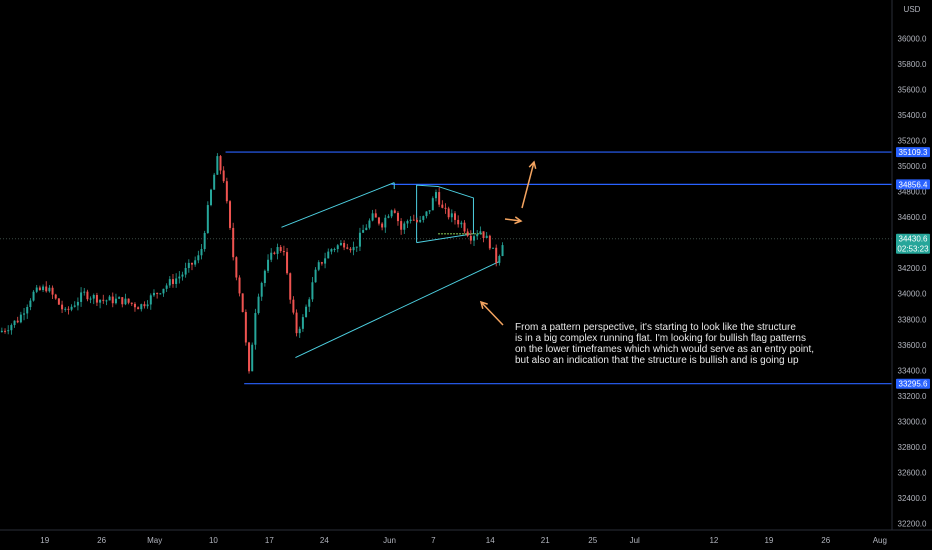 Image resolution: width=932 pixels, height=550 pixels. What do you see at coordinates (912, 268) in the screenshot?
I see `price-tick-label: 34200.0` at bounding box center [912, 268].